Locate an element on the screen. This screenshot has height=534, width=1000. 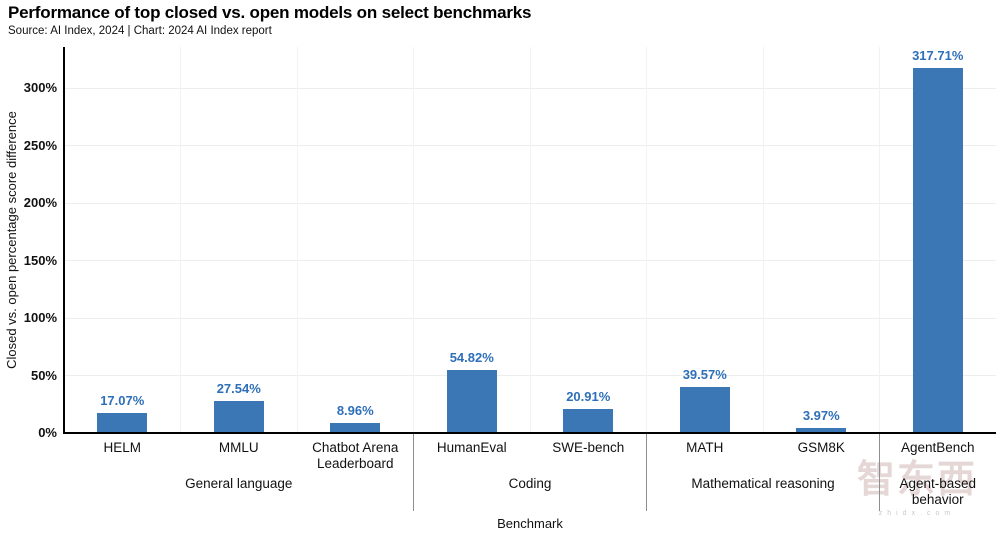
y-tick-label: 300% is located at coordinates (40, 87).